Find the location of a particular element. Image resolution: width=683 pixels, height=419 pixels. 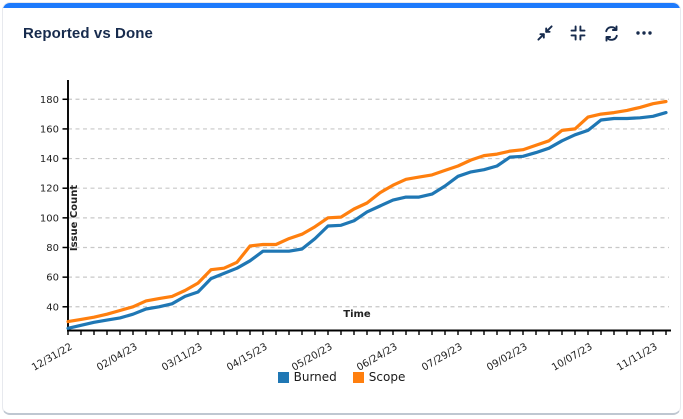

gadget-title: Reported vs Done is located at coordinates (88, 33).